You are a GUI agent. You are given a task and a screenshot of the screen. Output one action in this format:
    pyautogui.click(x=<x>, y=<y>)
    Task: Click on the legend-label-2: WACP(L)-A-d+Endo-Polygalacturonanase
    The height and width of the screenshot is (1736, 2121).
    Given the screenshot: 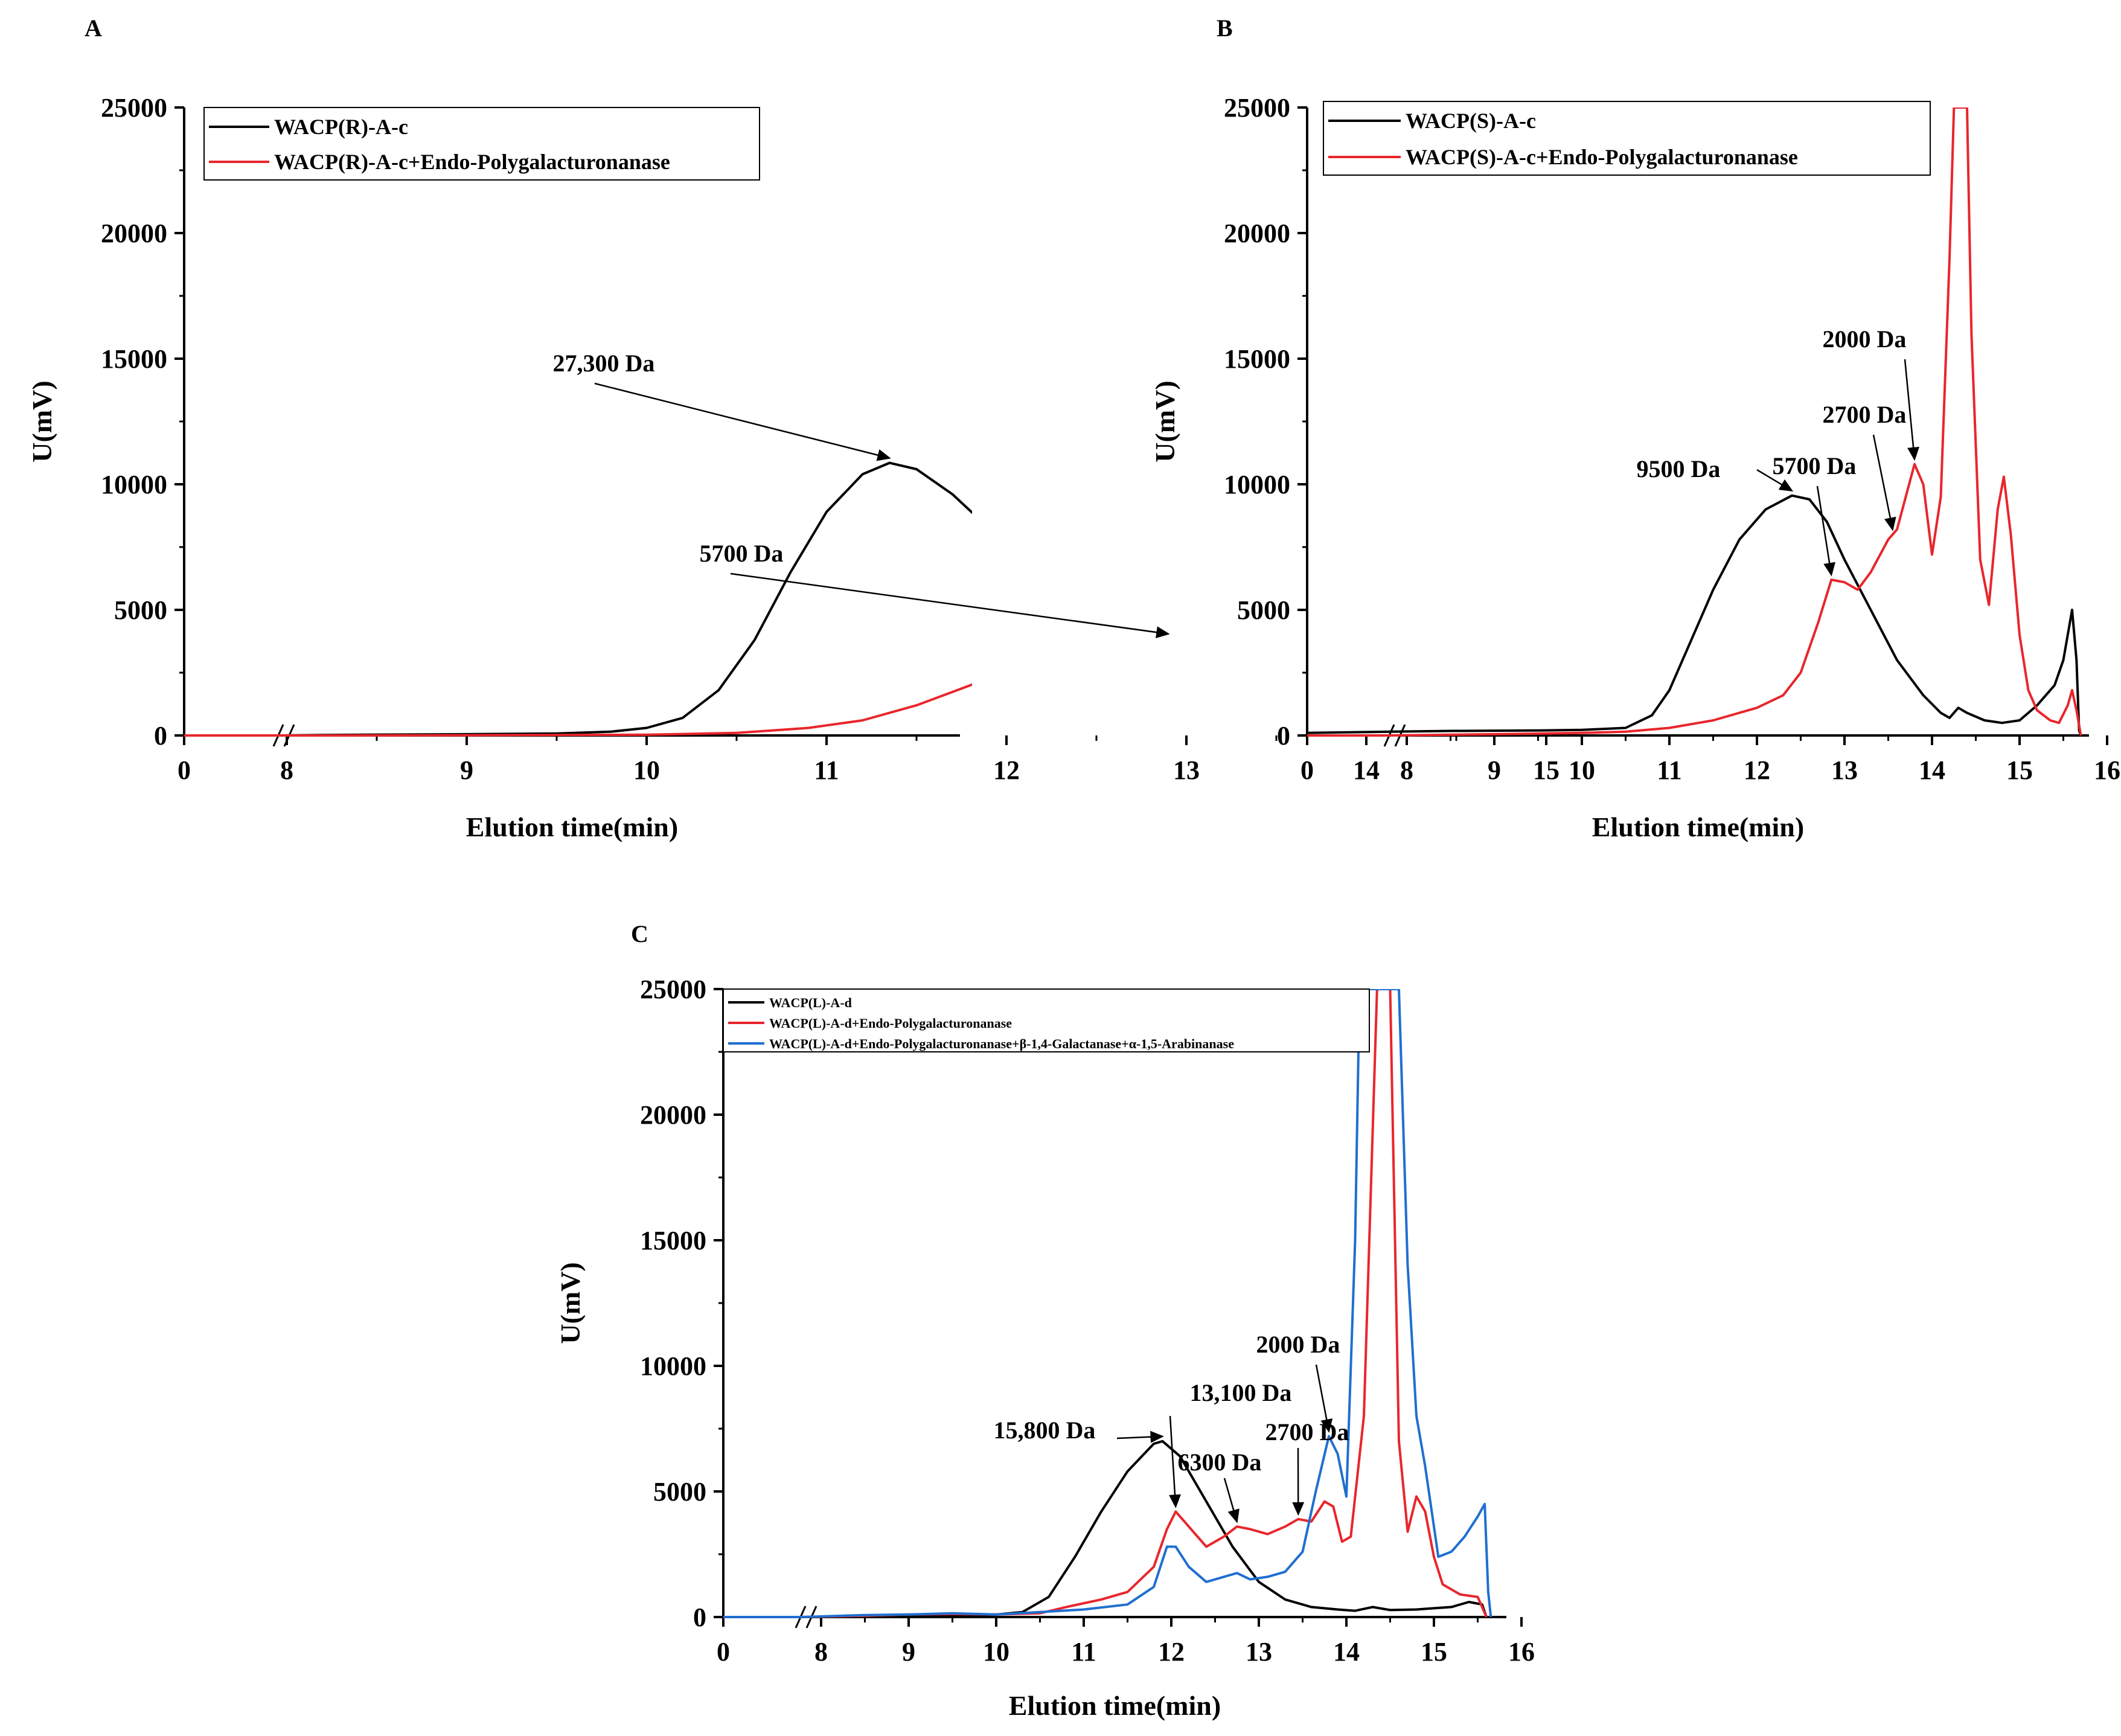 What is the action you would take?
    pyautogui.click(x=891, y=1023)
    